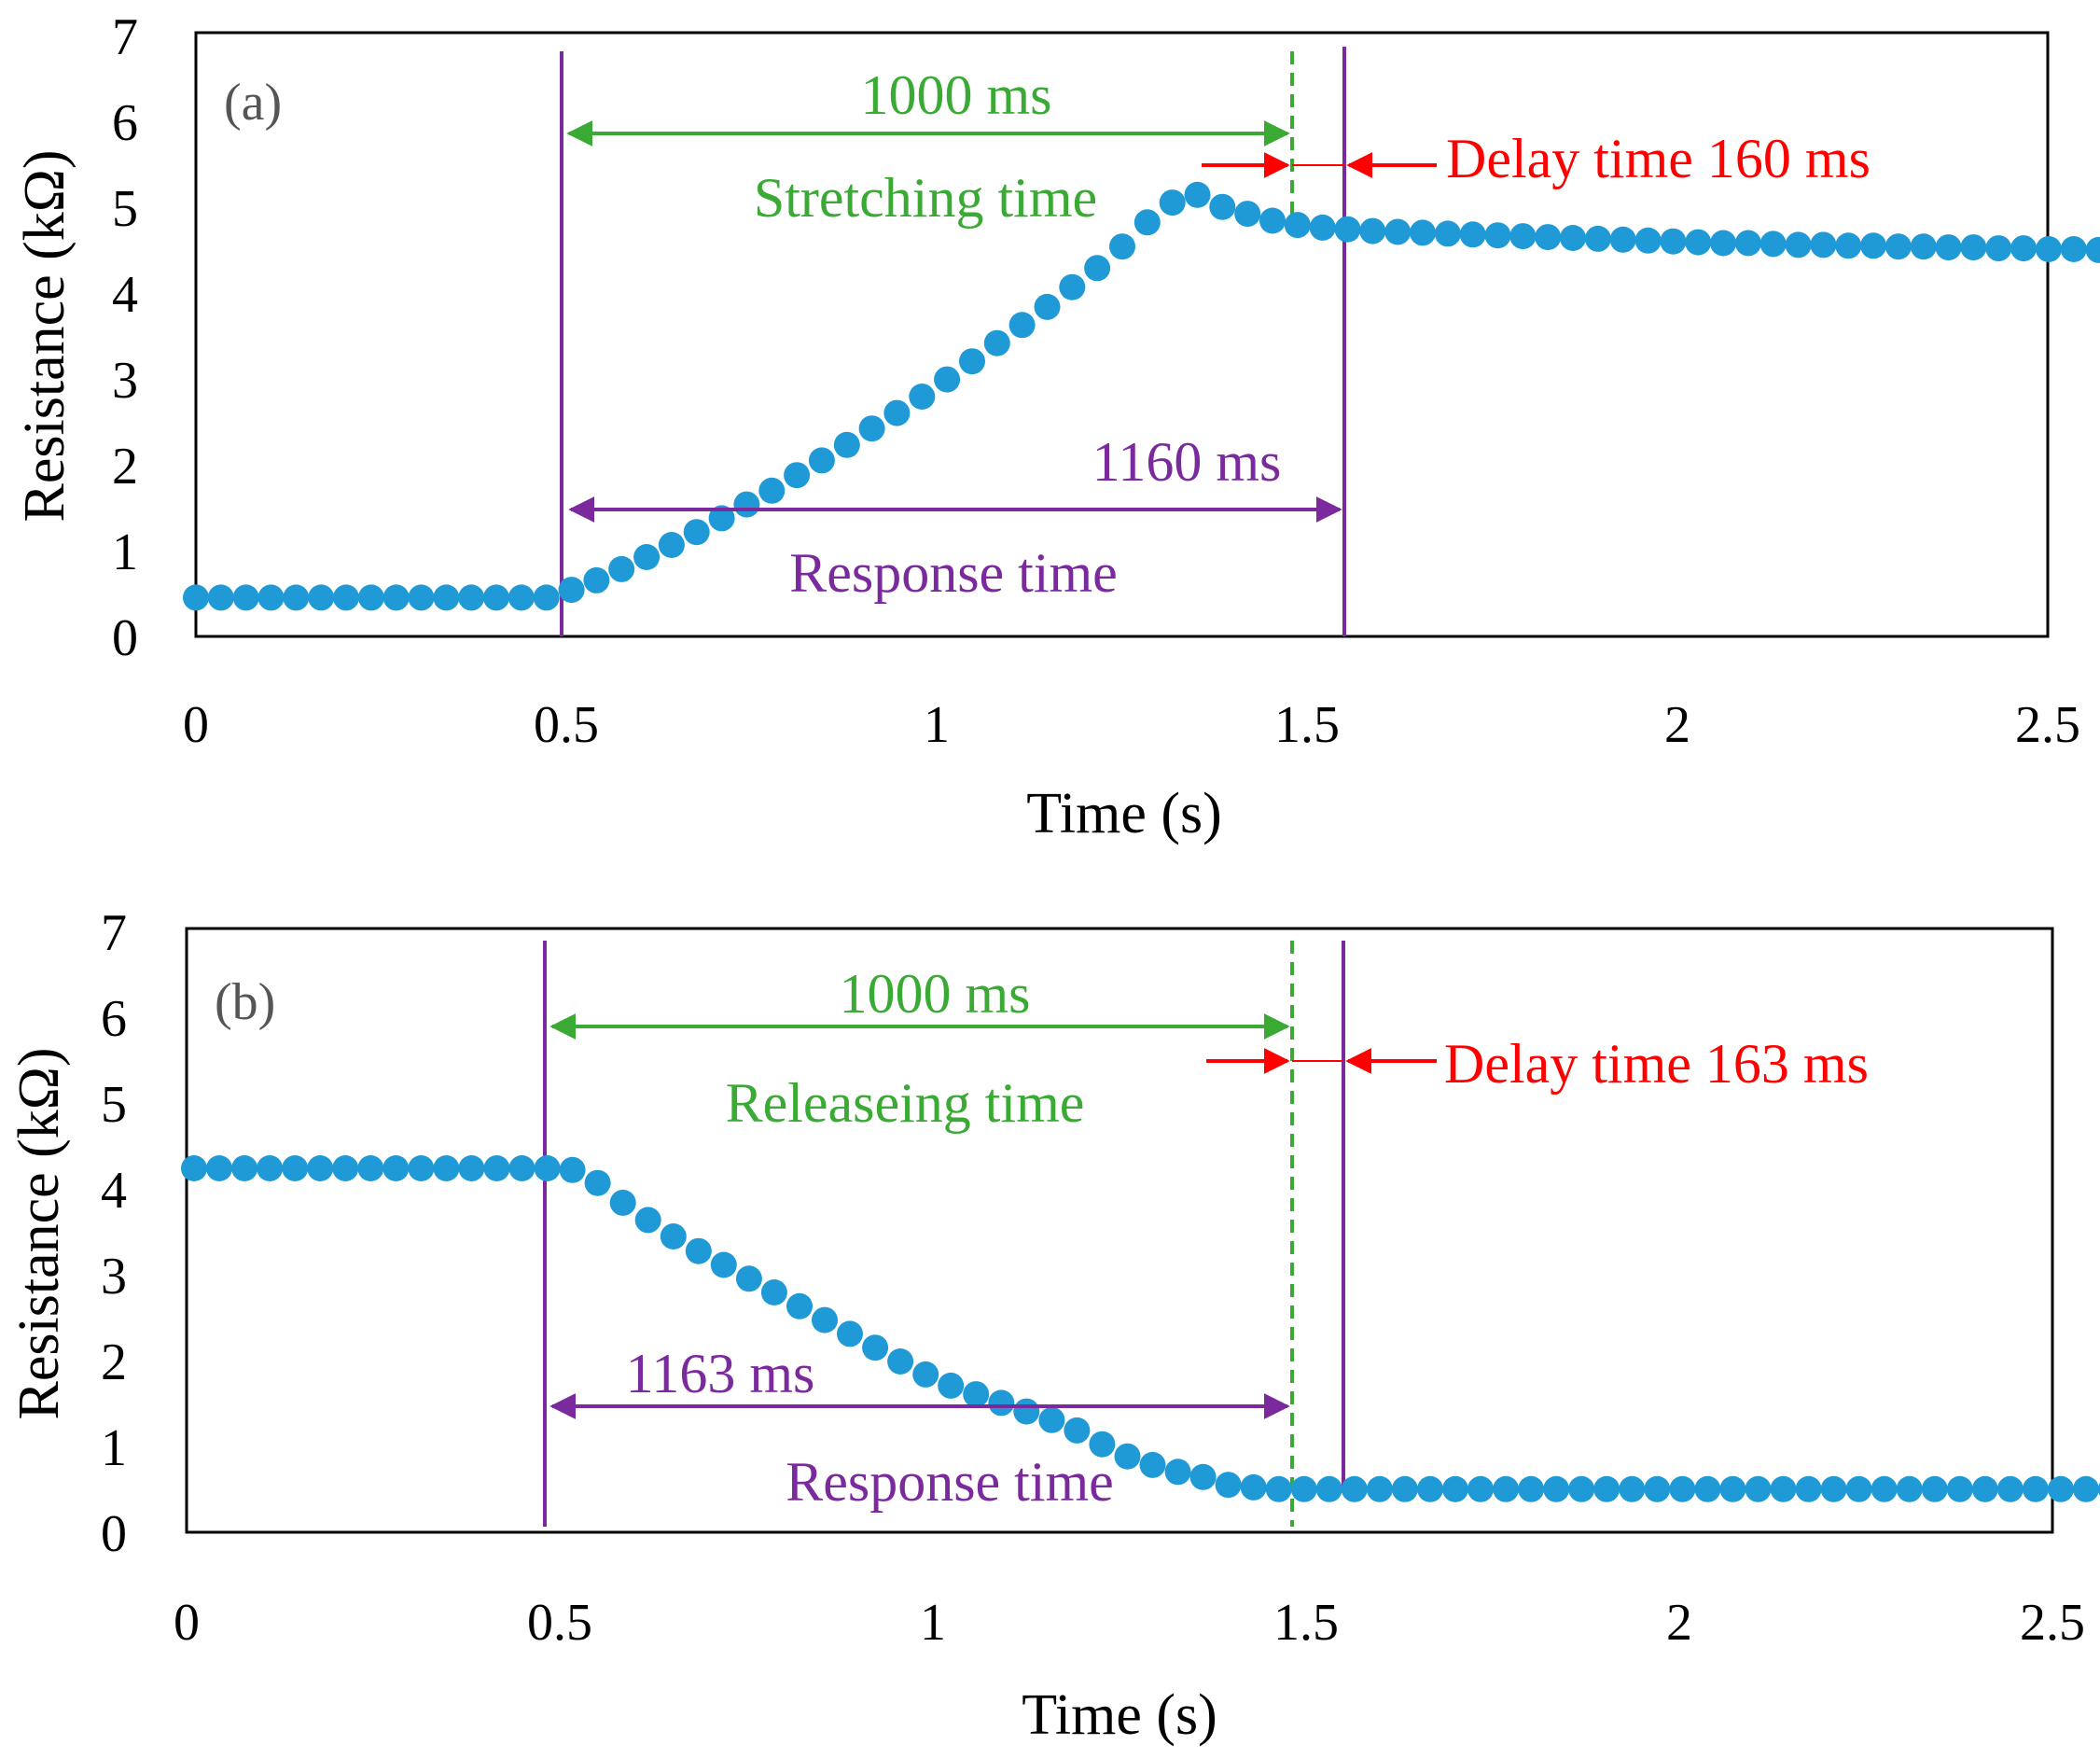 The image size is (2100, 1759). Describe the element at coordinates (925, 198) in the screenshot. I see `stretching-time-label: Stretching time` at that location.